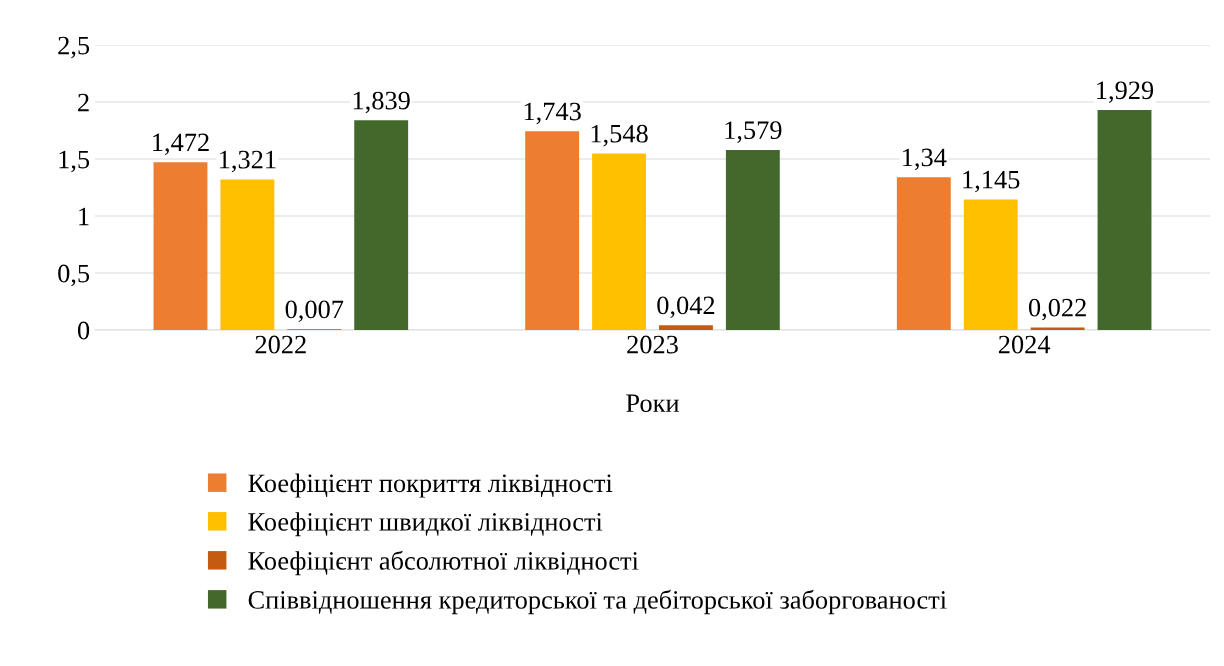 Image resolution: width=1224 pixels, height=666 pixels. Describe the element at coordinates (1125, 92) in the screenshot. I see `data-label: 1,929` at that location.